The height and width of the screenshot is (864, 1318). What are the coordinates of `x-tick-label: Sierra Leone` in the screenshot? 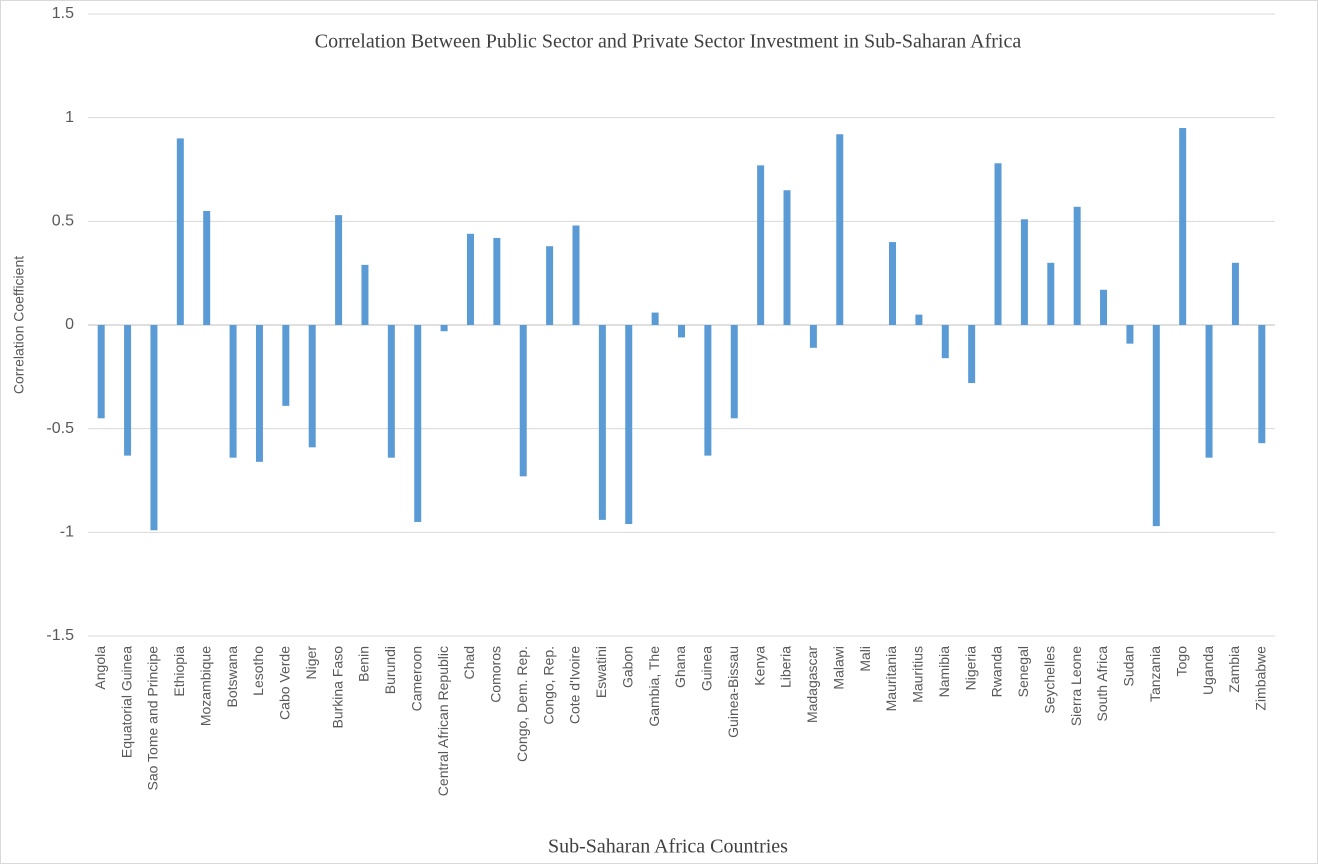 It's located at (1076, 686).